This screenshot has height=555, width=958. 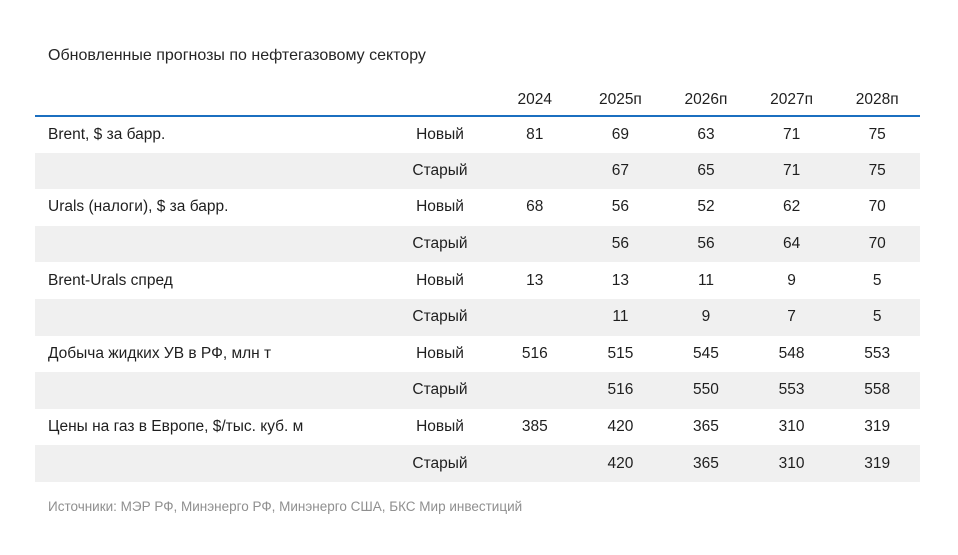 I want to click on metric-cell: Brent, $ за барр., so click(x=107, y=134).